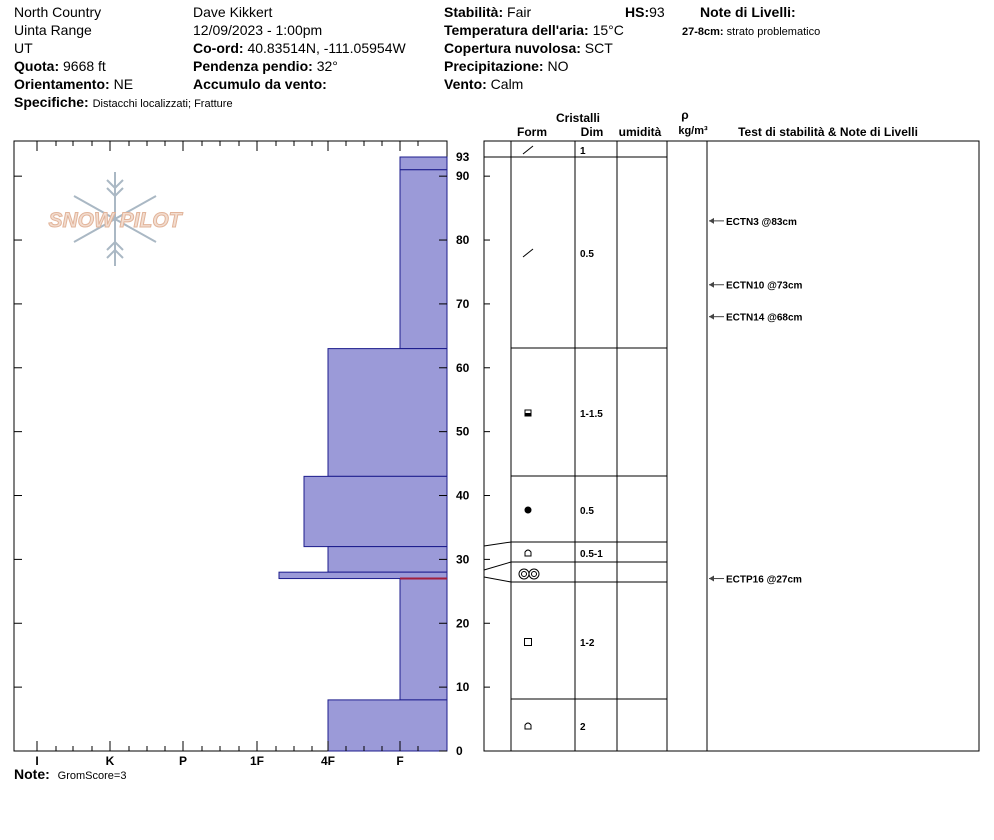 Image resolution: width=994 pixels, height=840 pixels. What do you see at coordinates (591, 554) in the screenshot?
I see `grain-size-label: 0.5-1` at bounding box center [591, 554].